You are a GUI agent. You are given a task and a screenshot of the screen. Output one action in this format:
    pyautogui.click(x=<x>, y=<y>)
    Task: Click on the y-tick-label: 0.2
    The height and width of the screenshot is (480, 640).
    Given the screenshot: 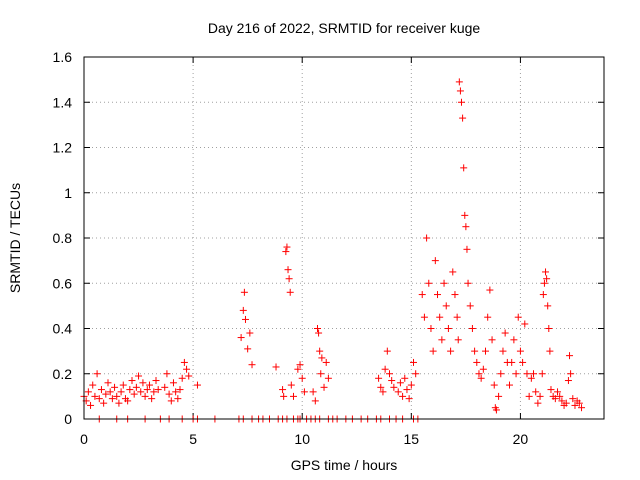 What is the action you would take?
    pyautogui.click(x=63, y=374)
    